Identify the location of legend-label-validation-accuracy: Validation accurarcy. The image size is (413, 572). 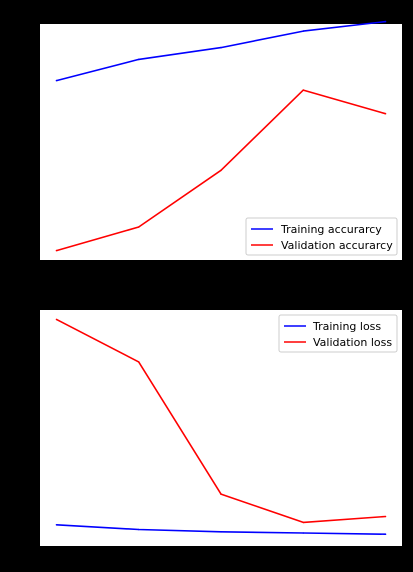
(337, 245).